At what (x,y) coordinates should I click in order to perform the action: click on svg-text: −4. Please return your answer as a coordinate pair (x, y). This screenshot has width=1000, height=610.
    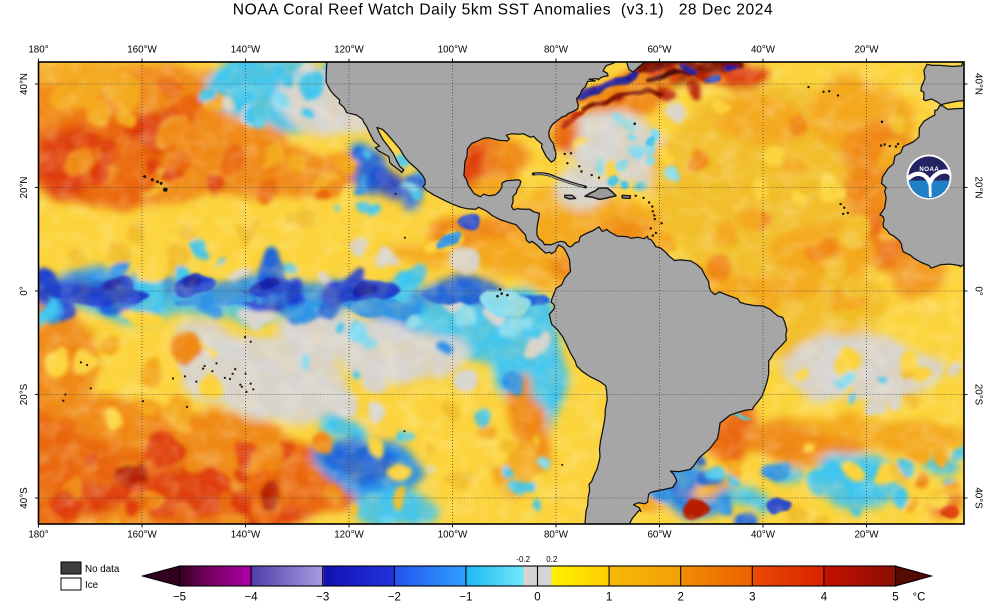
    Looking at the image, I should click on (252, 598).